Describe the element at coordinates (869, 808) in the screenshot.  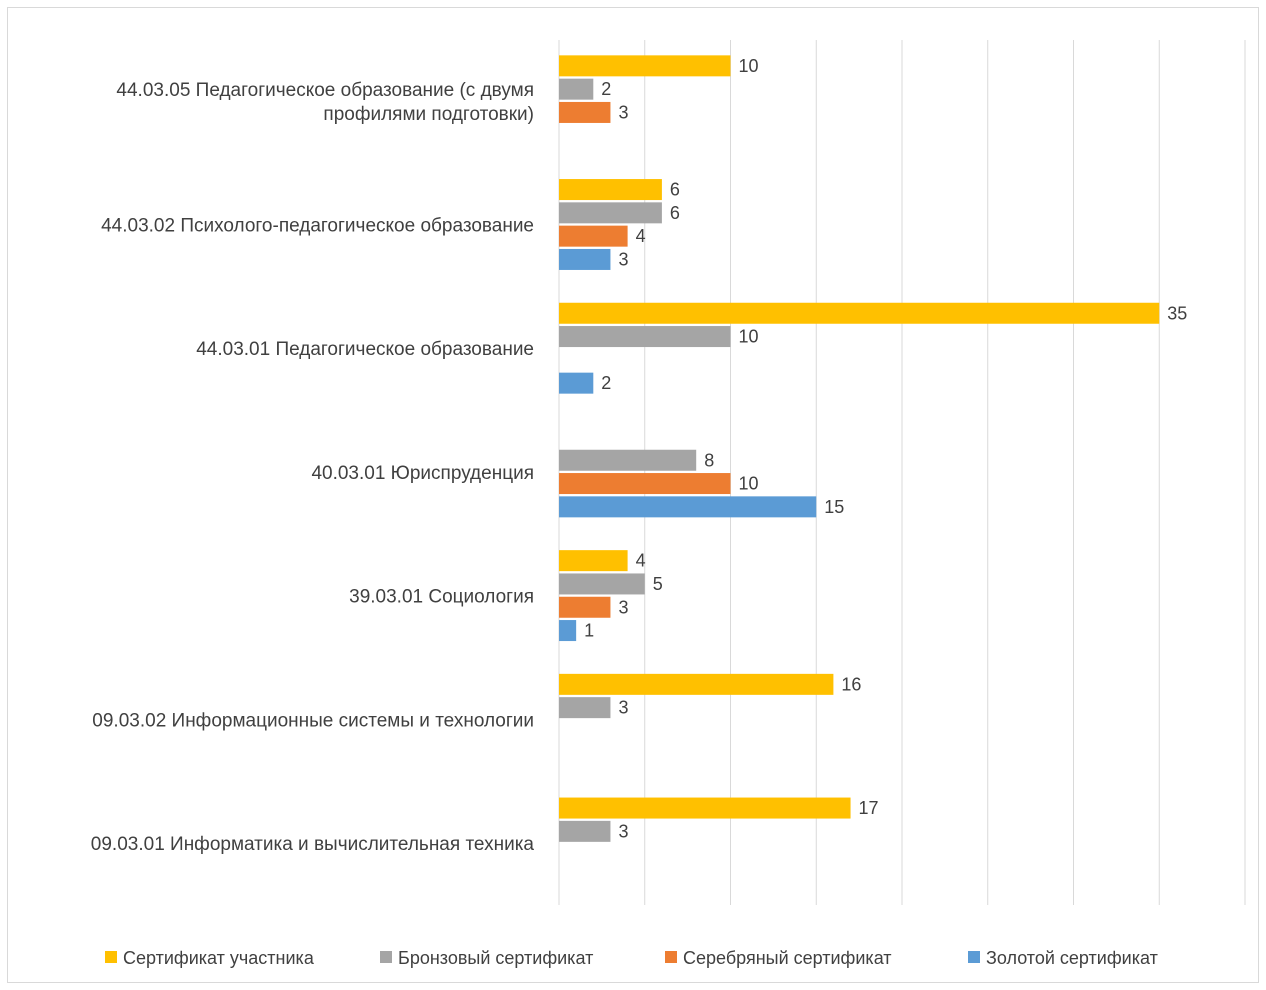
I see `data-label-3-0: 17` at that location.